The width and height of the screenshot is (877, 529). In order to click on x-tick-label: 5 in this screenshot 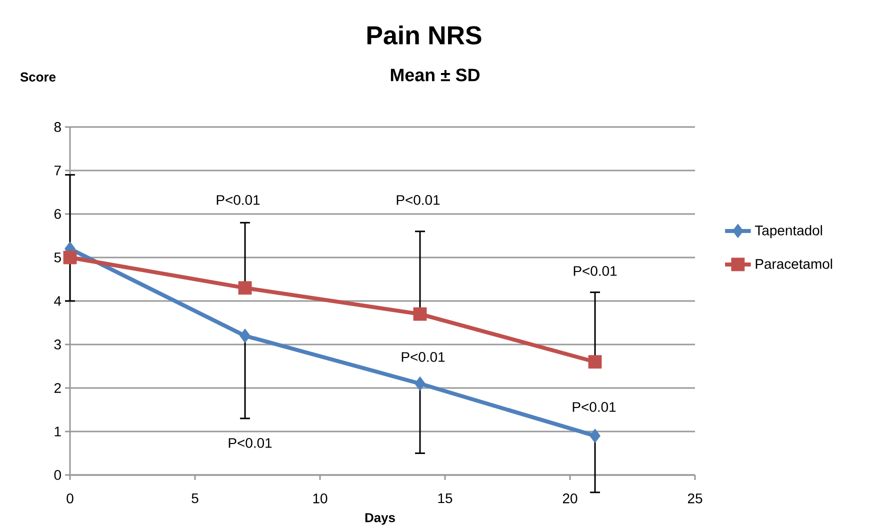, I will do `click(195, 498)`.